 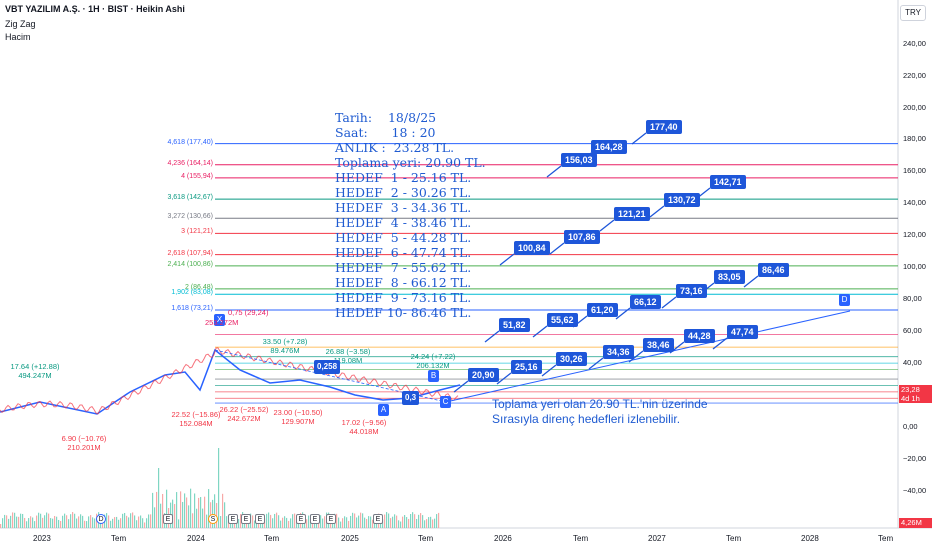 I want to click on marker-x: X, so click(x=219, y=320).